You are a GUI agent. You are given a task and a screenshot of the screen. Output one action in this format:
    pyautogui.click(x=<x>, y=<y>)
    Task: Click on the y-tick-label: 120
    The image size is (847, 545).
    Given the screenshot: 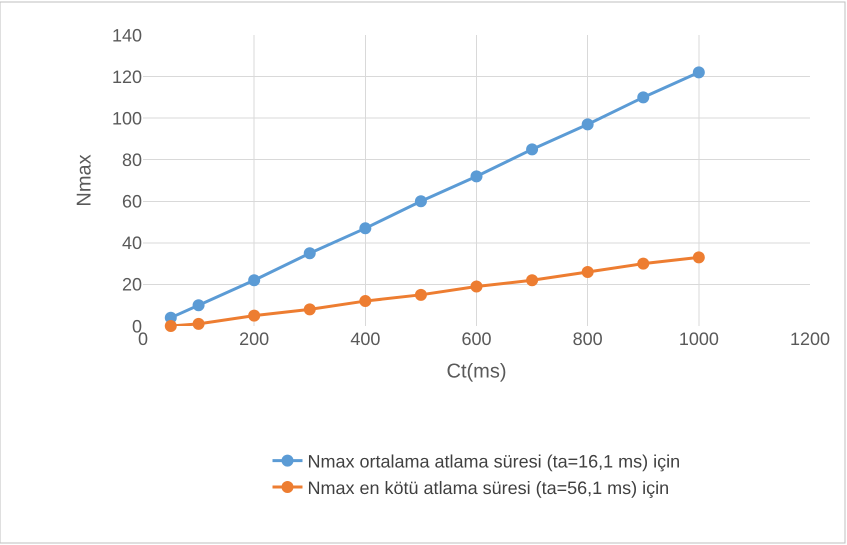 What is the action you would take?
    pyautogui.click(x=127, y=76)
    